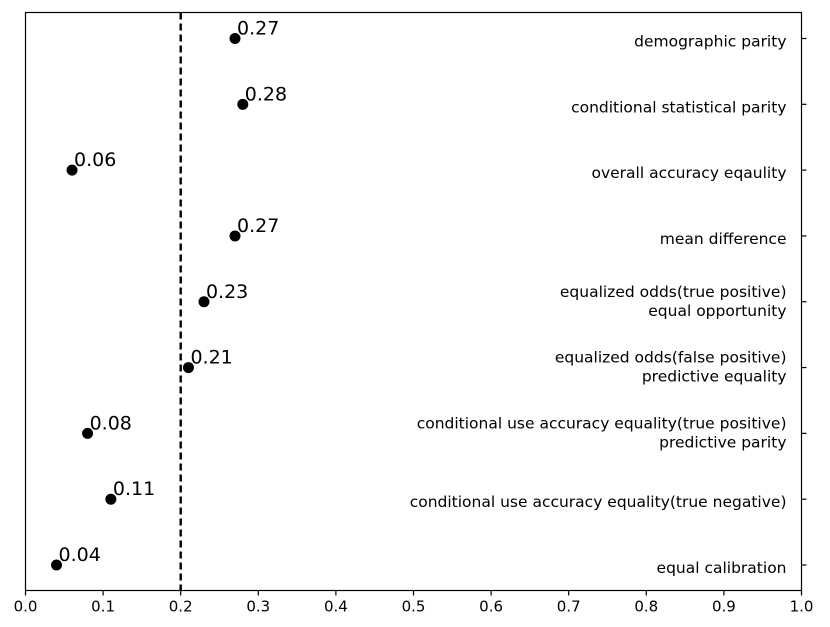  Describe the element at coordinates (722, 568) in the screenshot. I see `category-label: equal calibration` at that location.